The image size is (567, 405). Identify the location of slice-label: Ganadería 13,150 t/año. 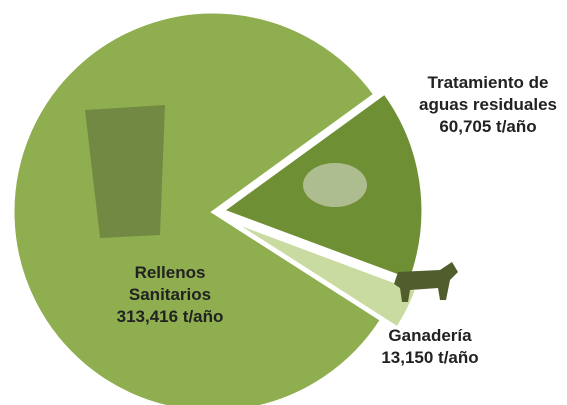
(430, 347).